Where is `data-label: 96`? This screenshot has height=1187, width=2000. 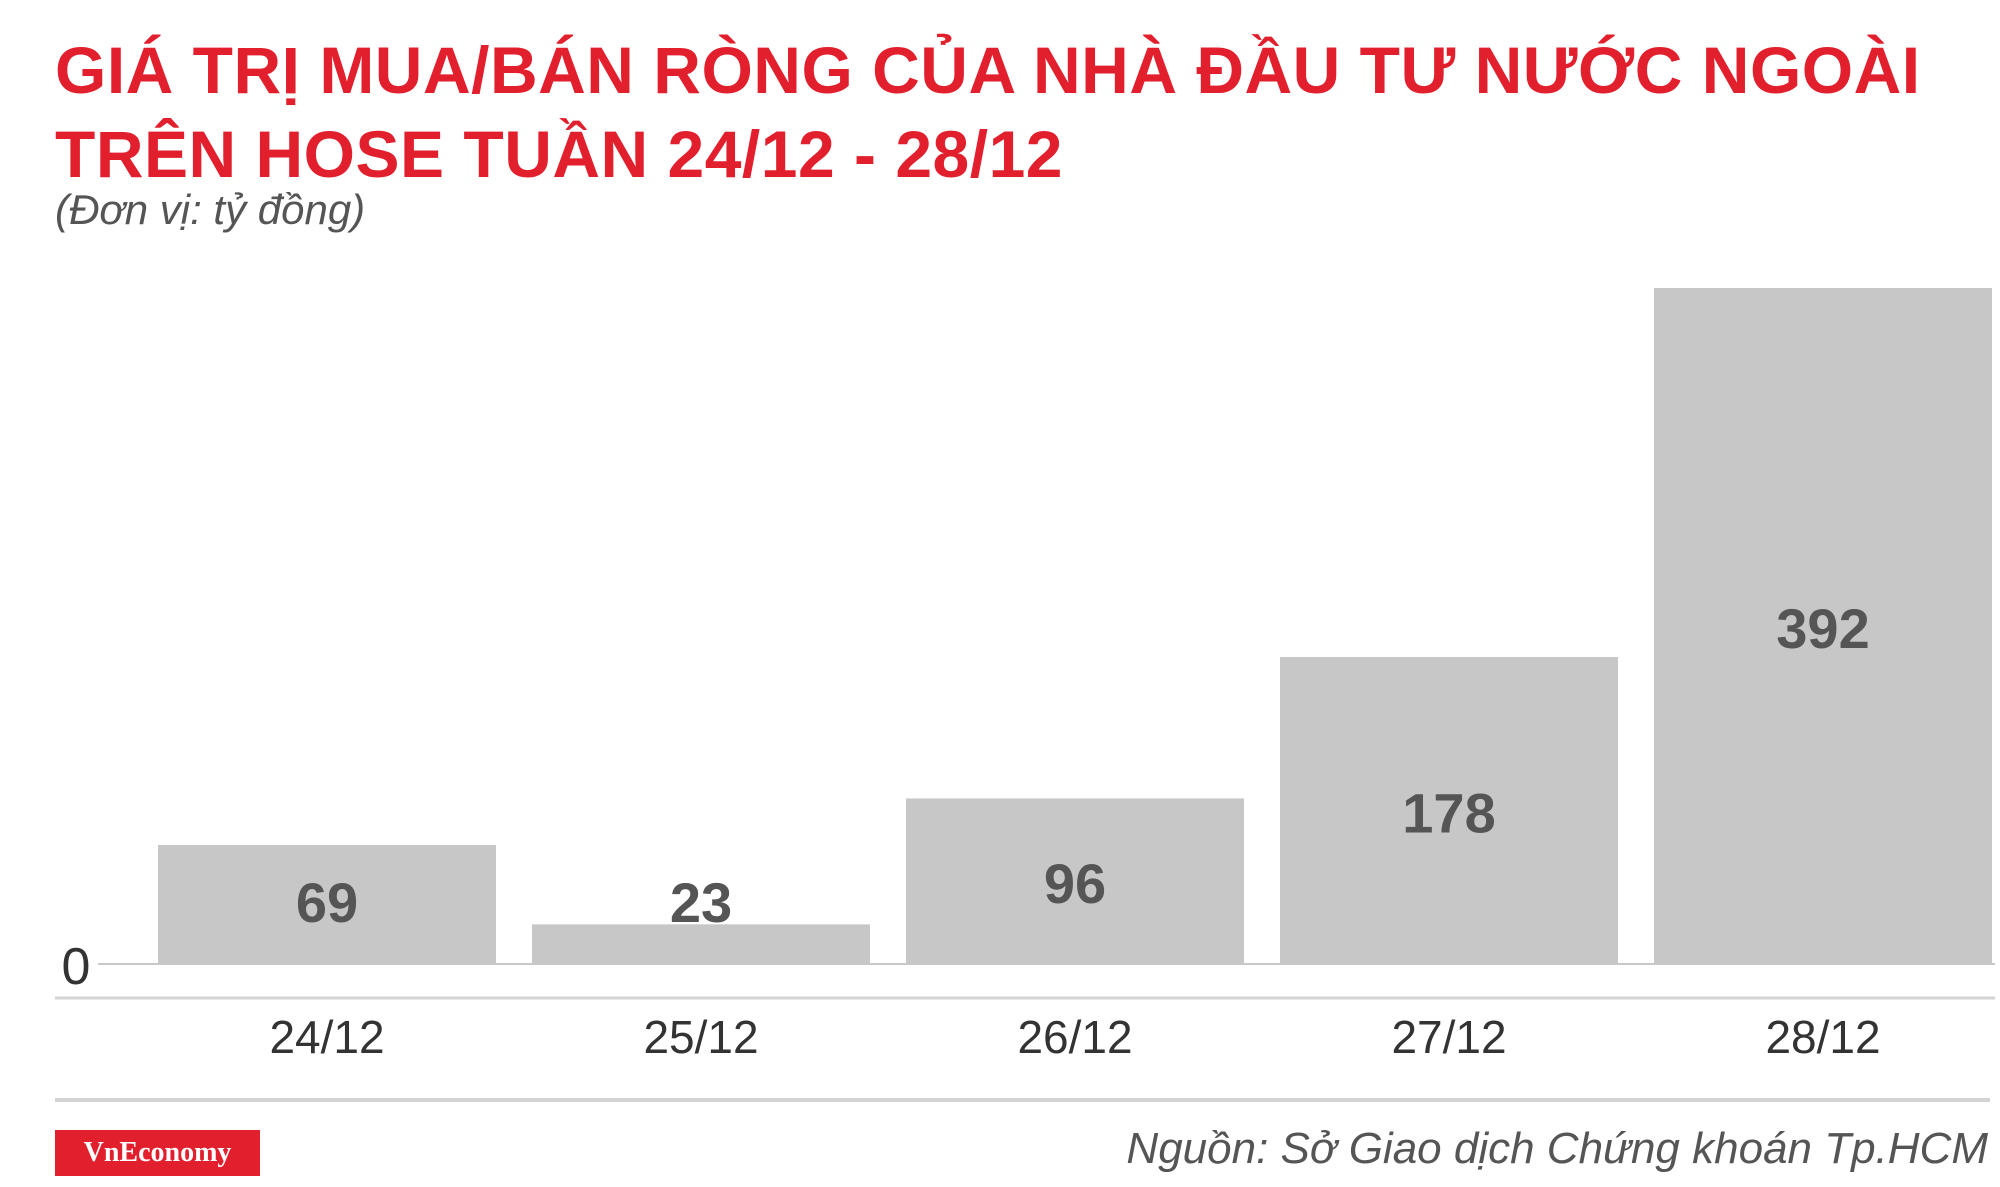
data-label: 96 is located at coordinates (1075, 883).